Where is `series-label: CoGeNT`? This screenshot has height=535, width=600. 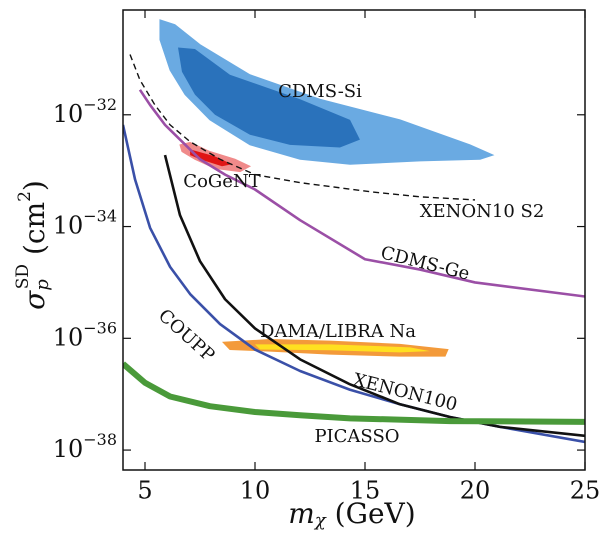
series-label: CoGeNT is located at coordinates (221, 181).